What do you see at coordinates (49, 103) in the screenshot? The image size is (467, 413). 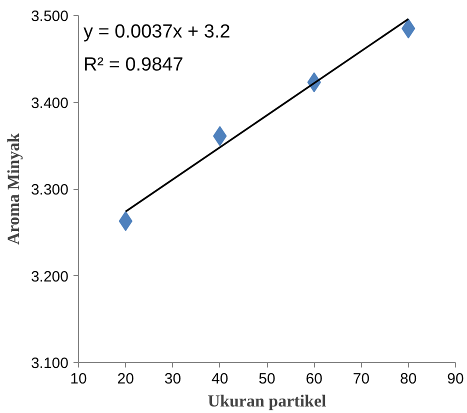 I see `y-tick-label: 3.400` at bounding box center [49, 103].